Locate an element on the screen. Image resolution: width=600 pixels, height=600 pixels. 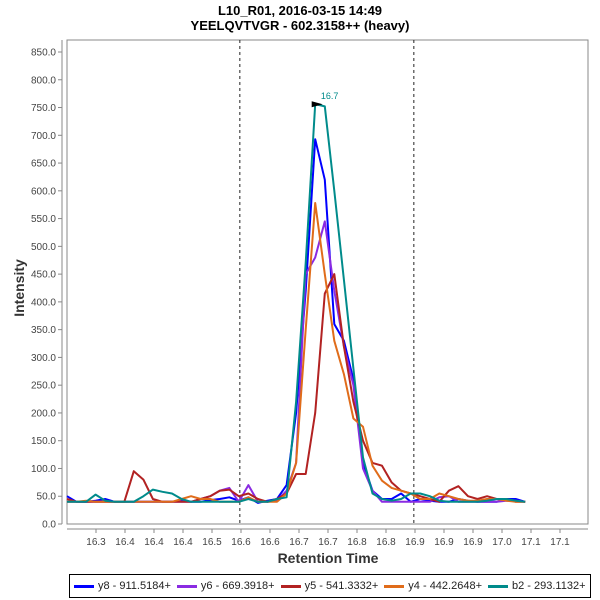
x-tick-label: 17.0 is located at coordinates (502, 542).